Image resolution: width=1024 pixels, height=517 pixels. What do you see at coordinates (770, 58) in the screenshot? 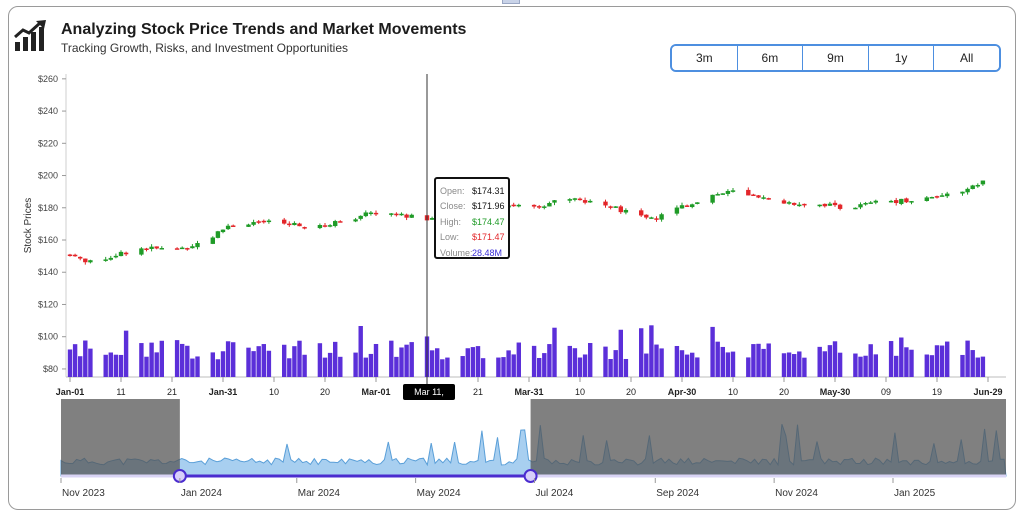
I see `range-button-6m: 6m` at bounding box center [770, 58].